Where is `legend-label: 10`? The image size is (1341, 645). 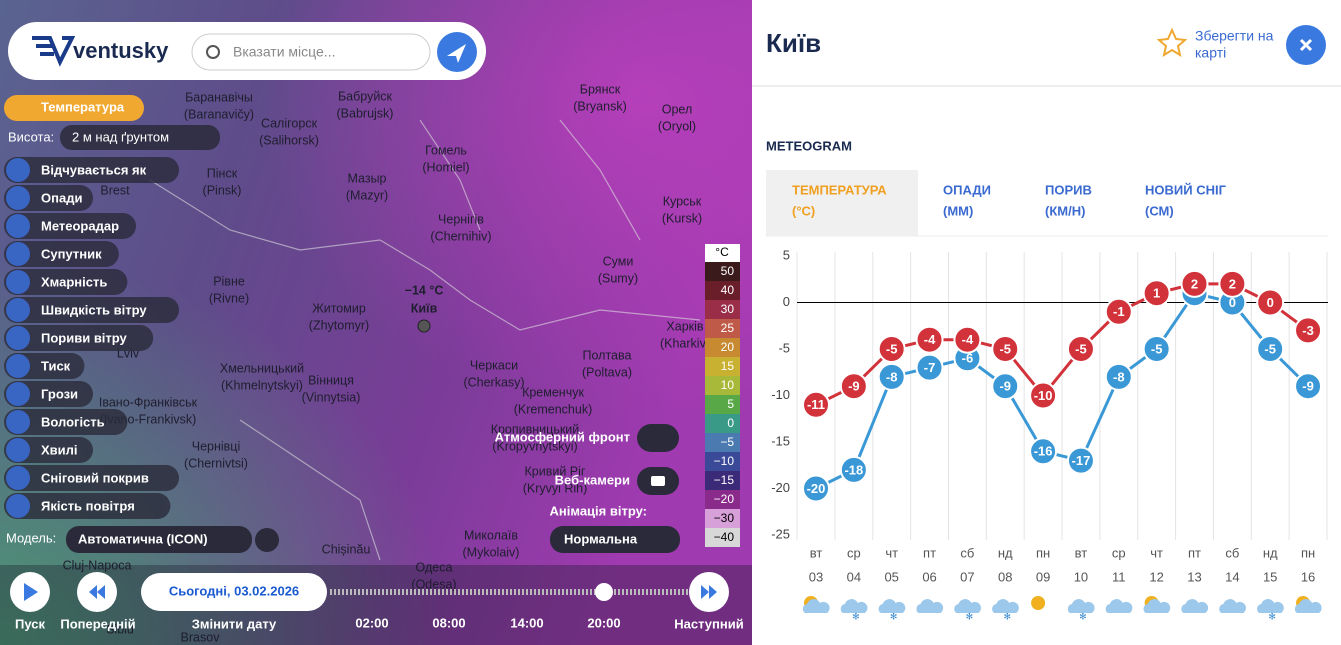 legend-label: 10 is located at coordinates (728, 385).